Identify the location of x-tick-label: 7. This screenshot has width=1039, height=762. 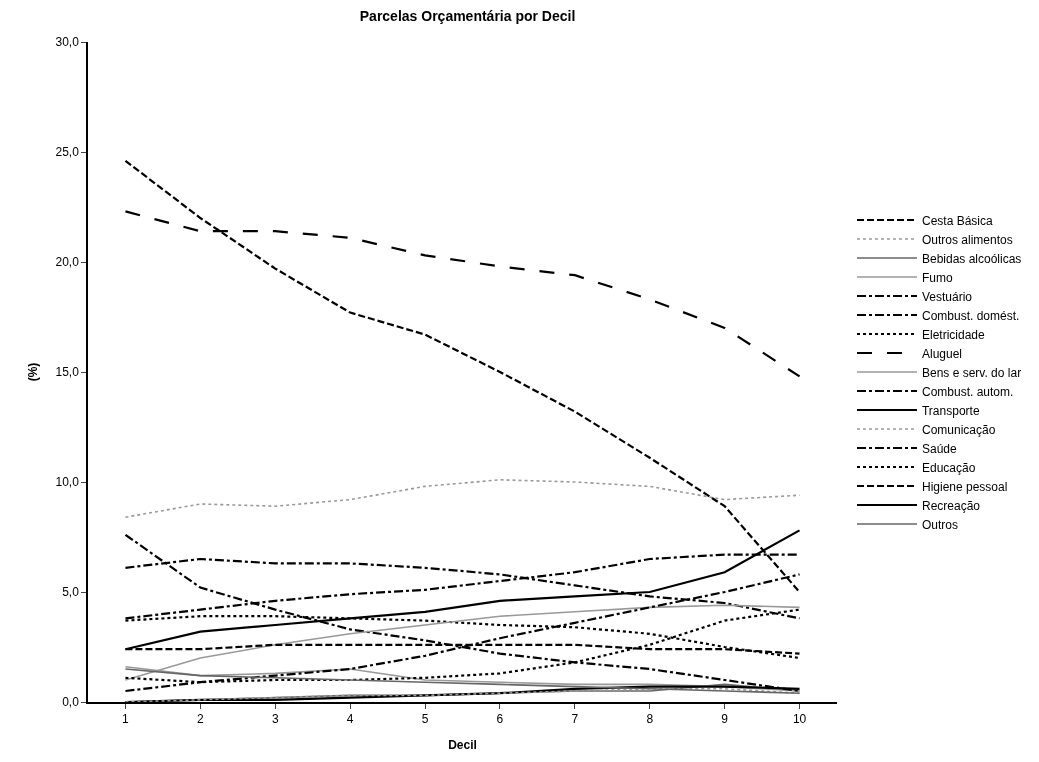
(575, 719).